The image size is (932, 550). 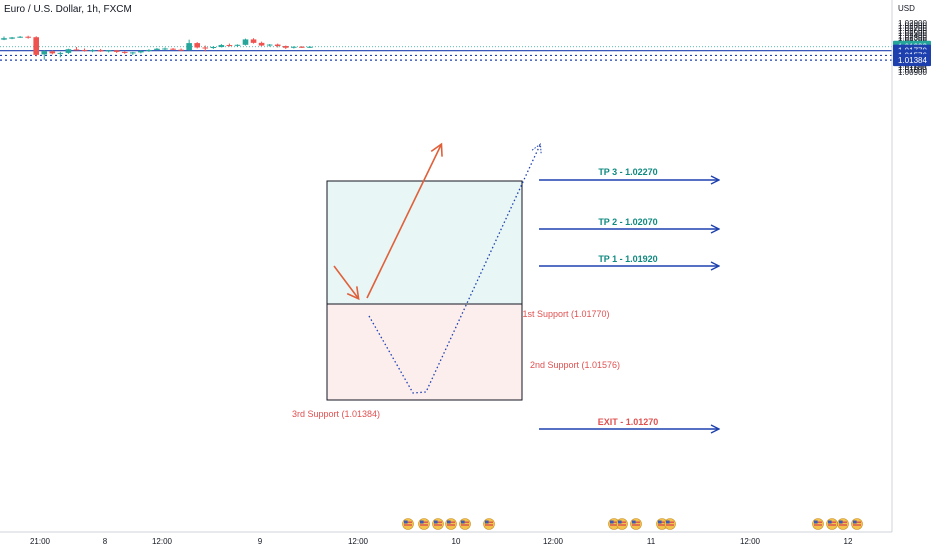 I want to click on price-tick-label: 1.02700, so click(x=912, y=28).